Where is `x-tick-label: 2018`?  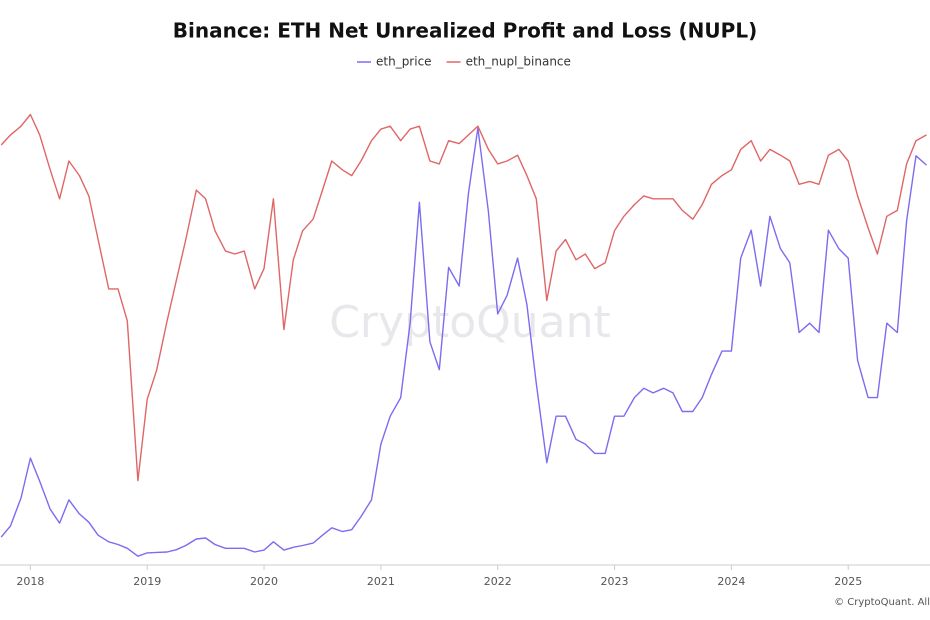 x-tick-label: 2018 is located at coordinates (30, 581).